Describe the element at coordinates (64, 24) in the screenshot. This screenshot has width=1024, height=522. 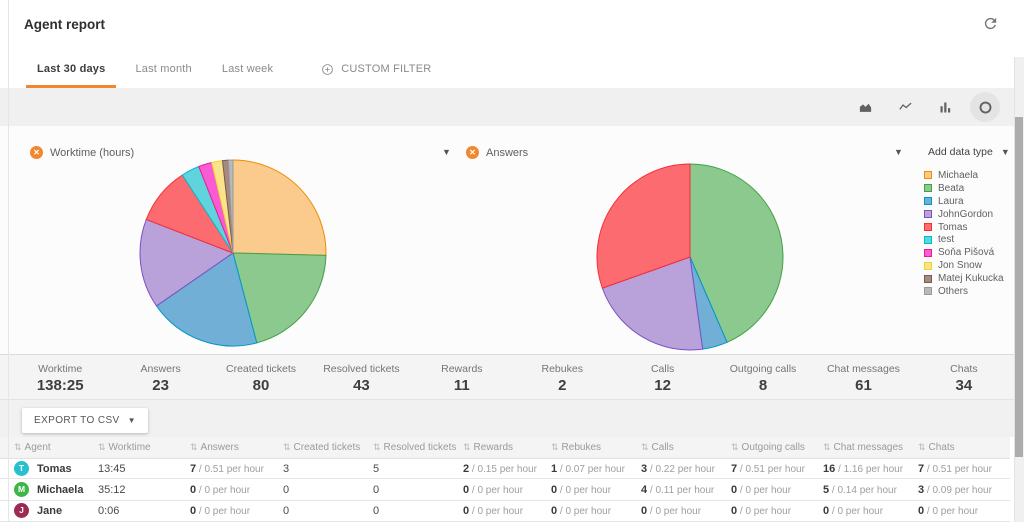
I see `page-title: Agent report` at that location.